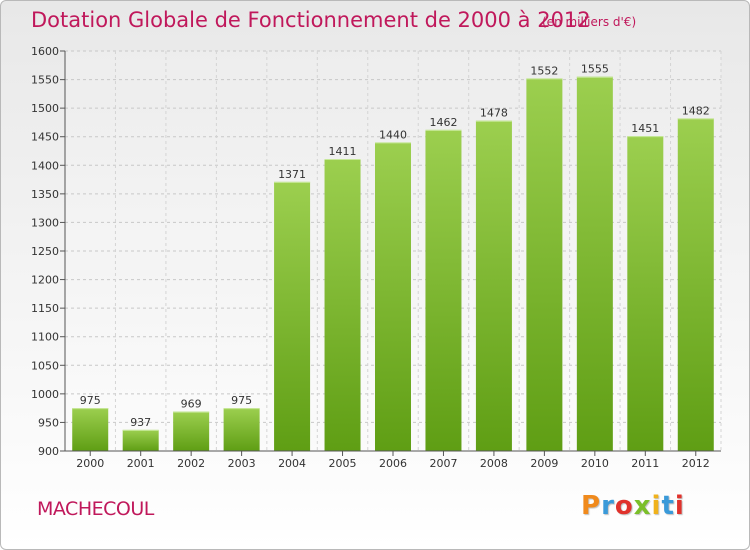  Describe the element at coordinates (494, 113) in the screenshot. I see `bar-value-label: 1478` at that location.